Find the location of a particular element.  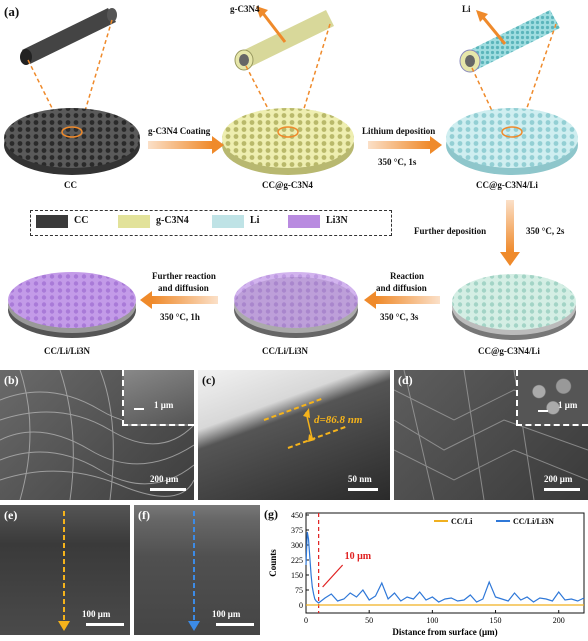

x-tick-label: 50 is located at coordinates (369, 620).